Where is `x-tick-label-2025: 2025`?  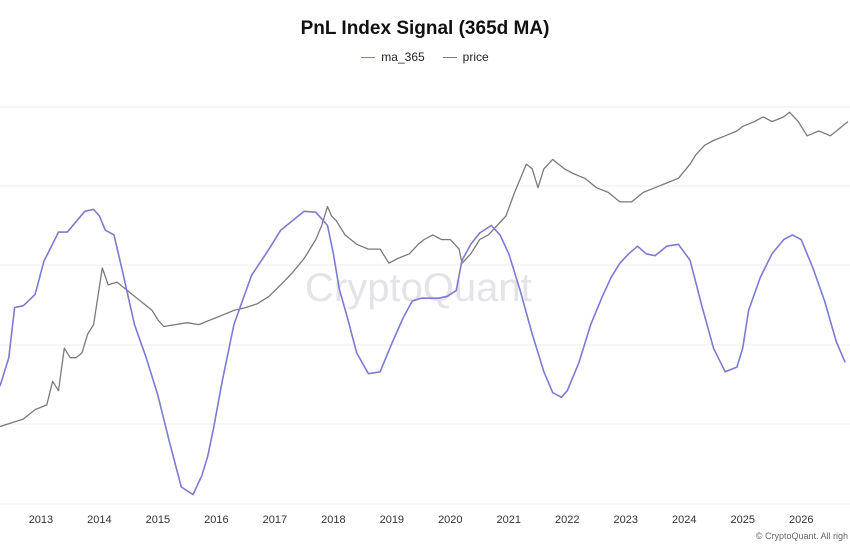
x-tick-label-2025: 2025 is located at coordinates (742, 520).